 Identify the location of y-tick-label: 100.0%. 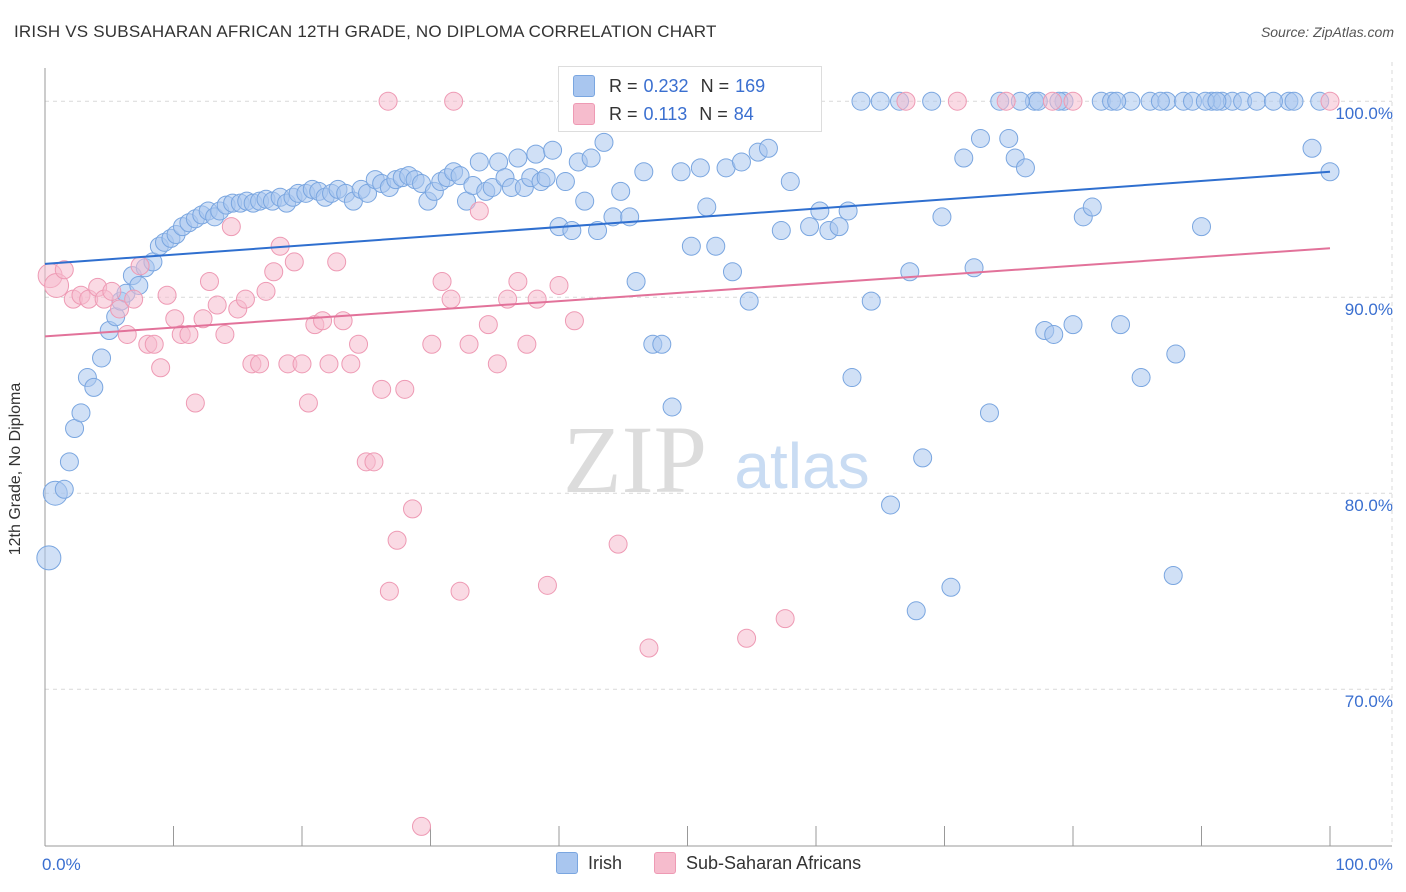
(1364, 113).